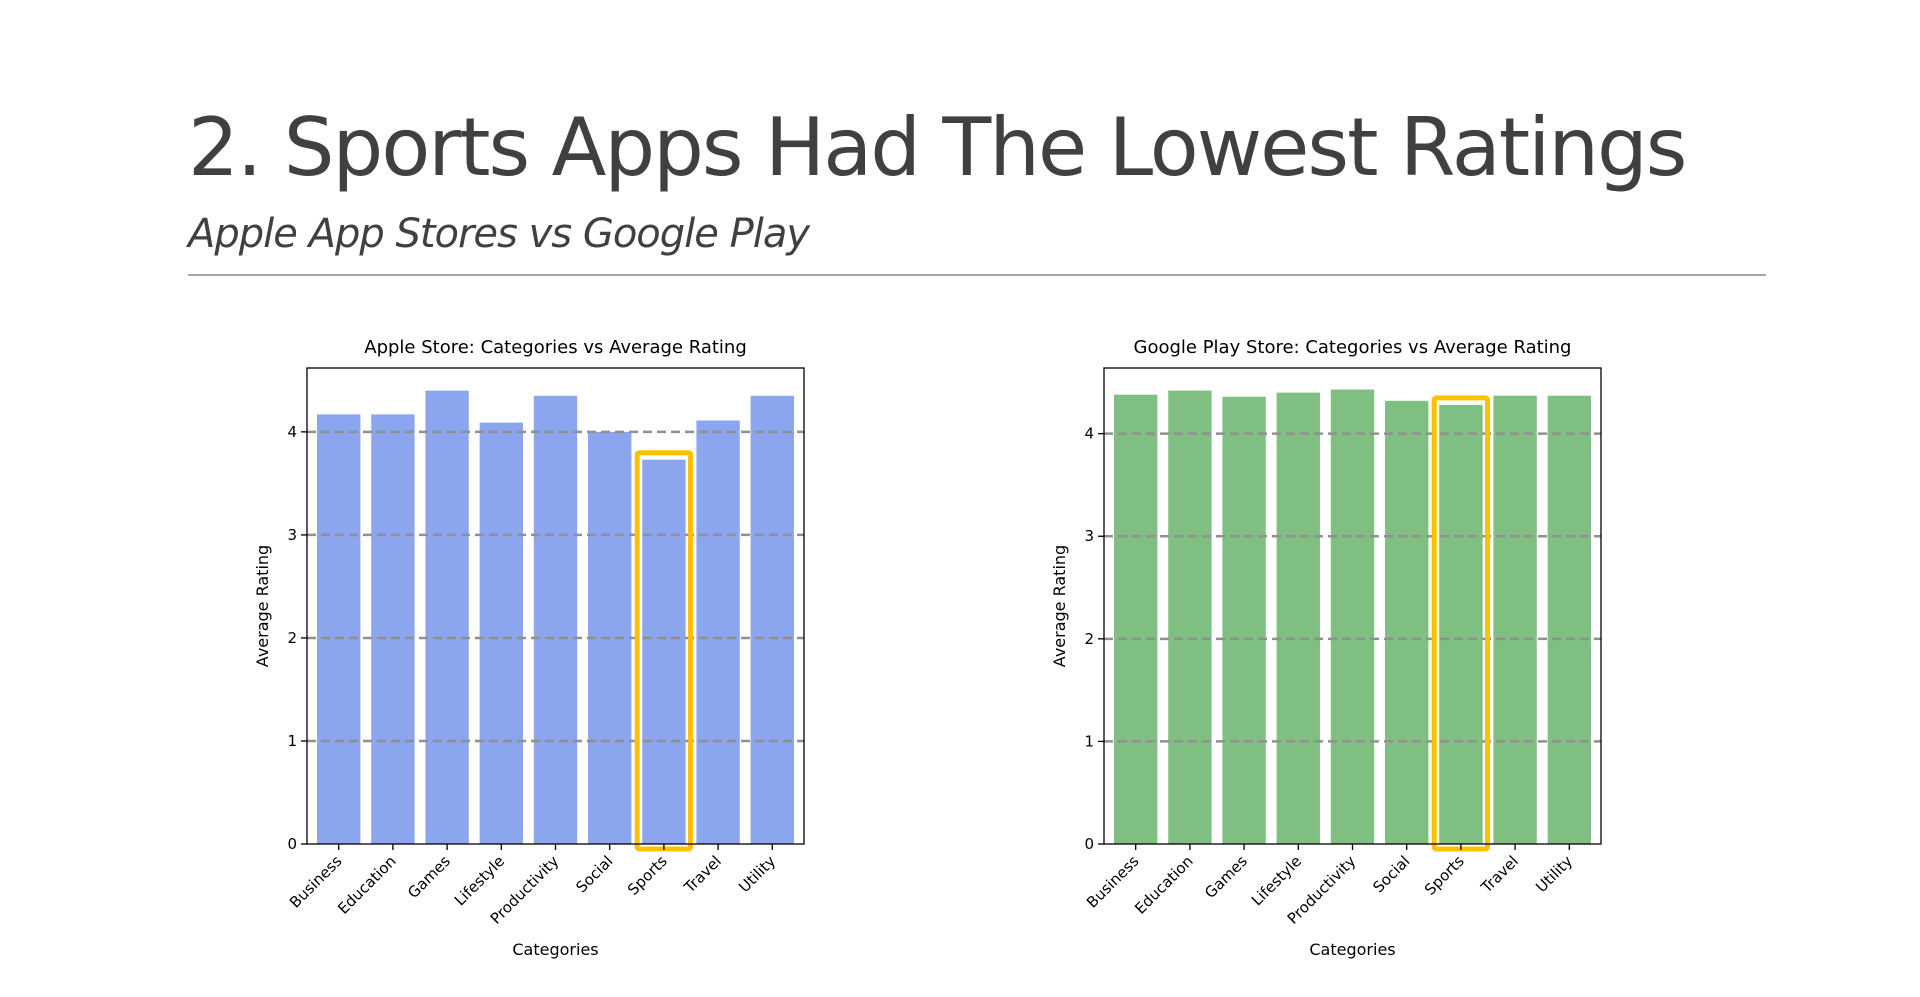  Describe the element at coordinates (1089, 844) in the screenshot. I see `chart2-y-tick-label-0: 0` at that location.